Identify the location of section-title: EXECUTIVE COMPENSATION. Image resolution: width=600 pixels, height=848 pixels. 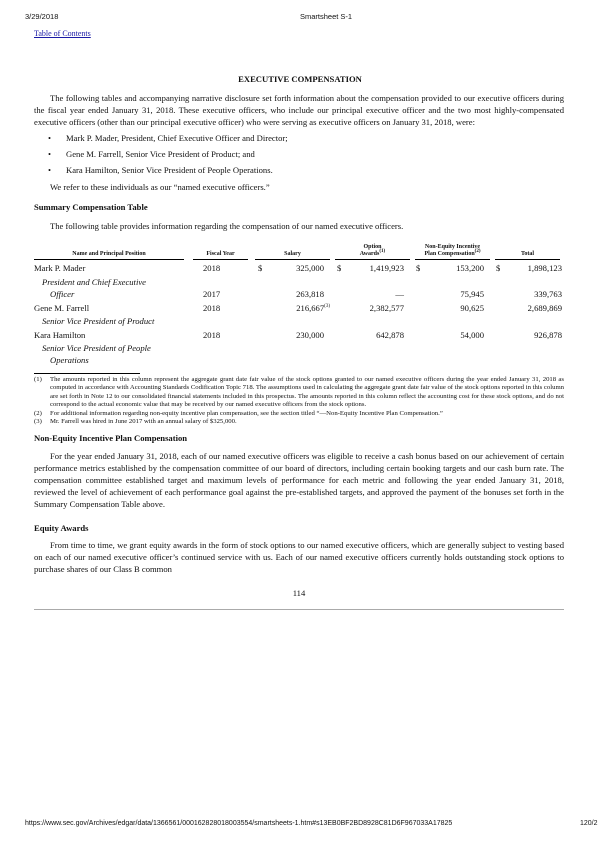
(300, 79).